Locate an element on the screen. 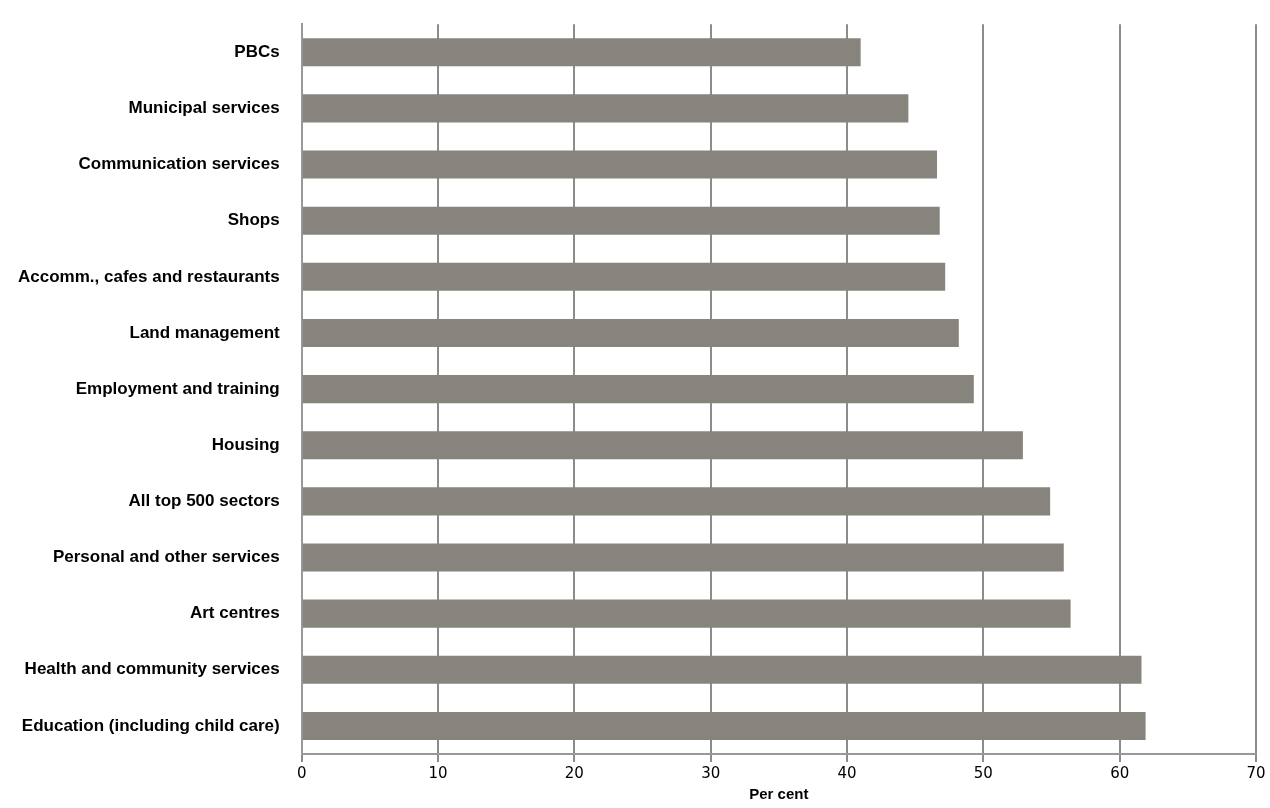  y-tick-label: Health and community services is located at coordinates (152, 669).